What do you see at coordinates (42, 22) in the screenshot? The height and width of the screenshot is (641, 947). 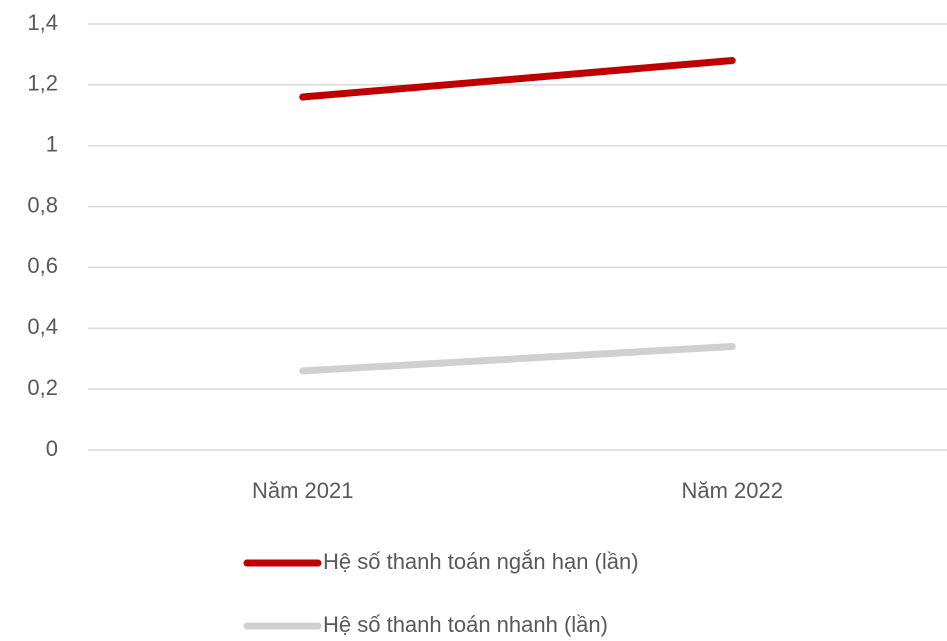 I see `y-tick-label: 1,4` at bounding box center [42, 22].